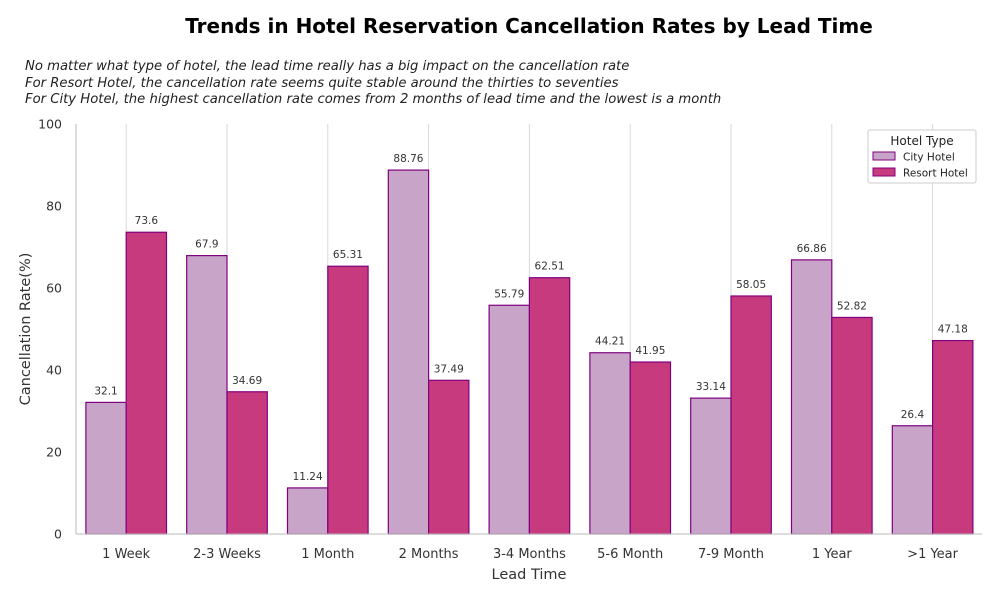  What do you see at coordinates (206, 245) in the screenshot?
I see `data-label-city-hotel-2-3-weeks: 67.9` at bounding box center [206, 245].